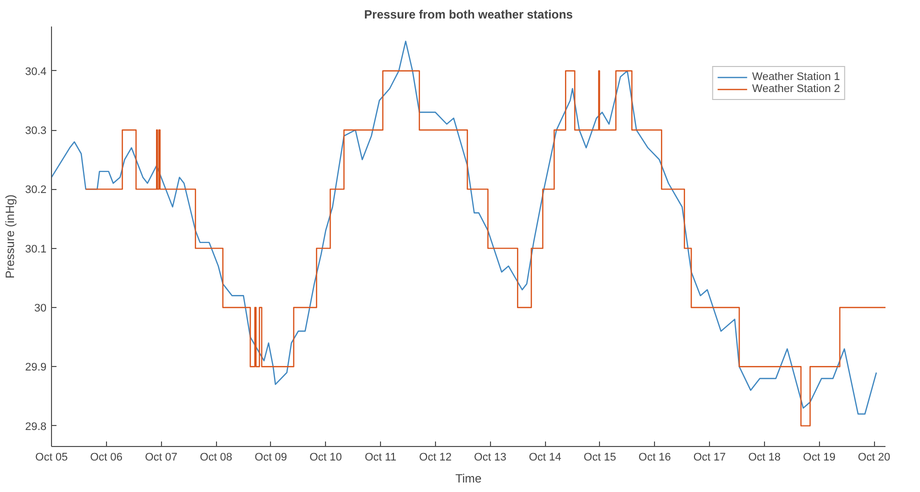  I want to click on x-tick-label: Oct 17, so click(709, 458).